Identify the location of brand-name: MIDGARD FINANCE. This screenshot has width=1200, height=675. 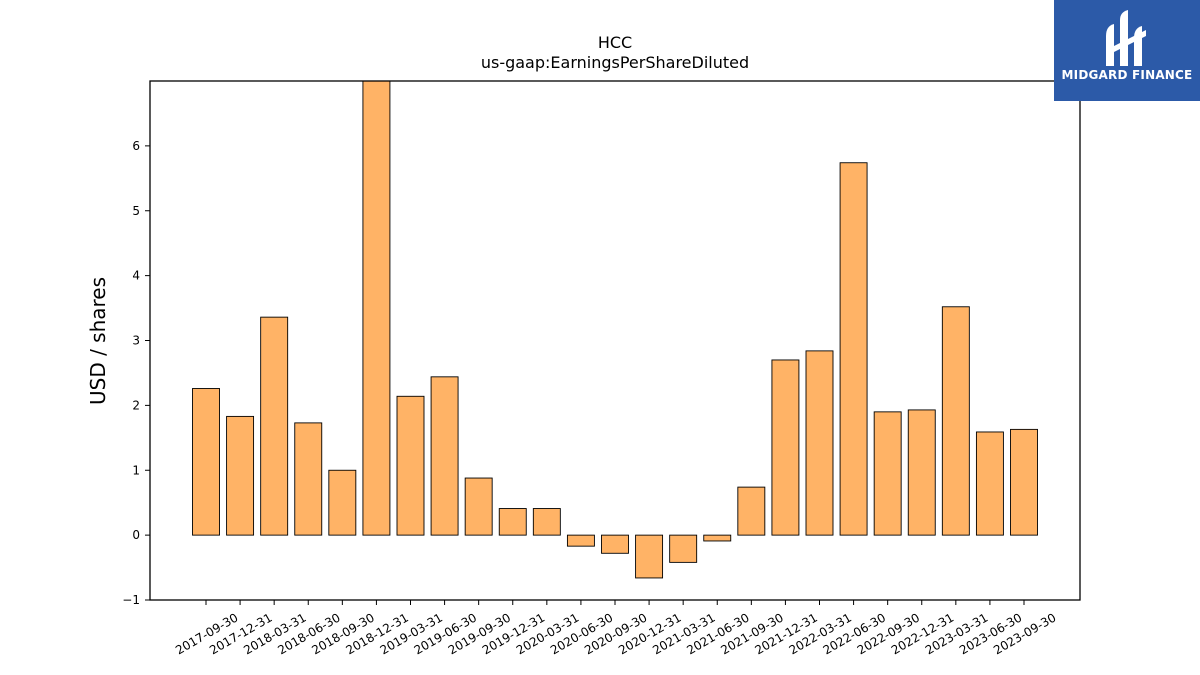
(1127, 75).